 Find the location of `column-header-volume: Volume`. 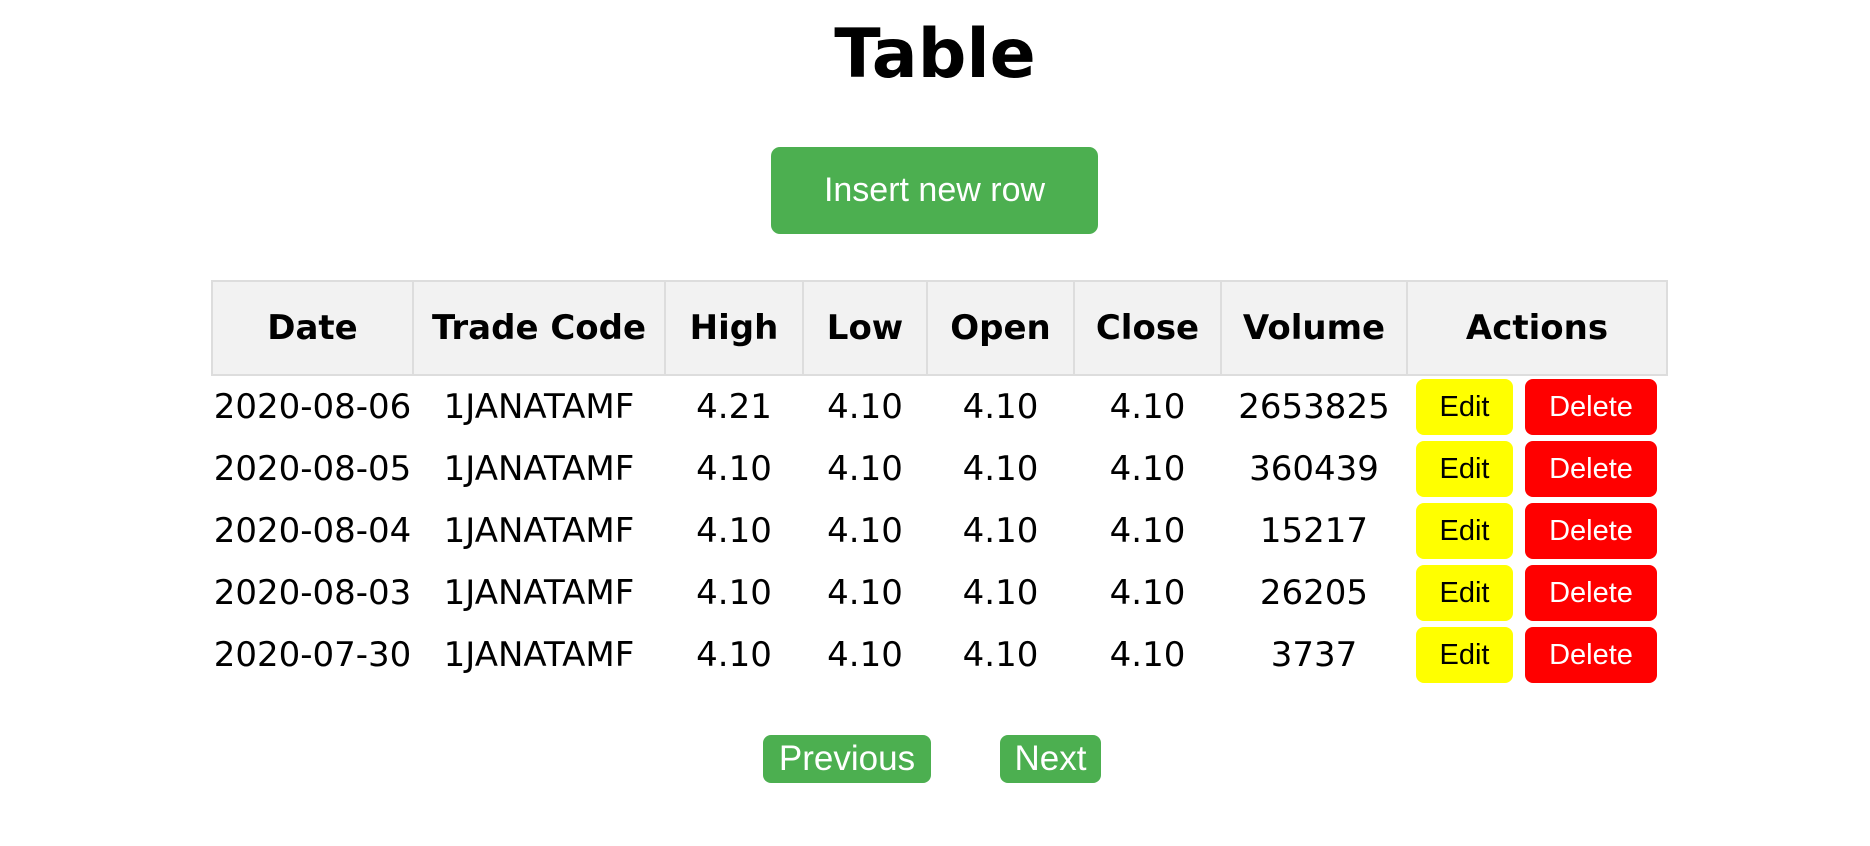

column-header-volume: Volume is located at coordinates (1314, 328).